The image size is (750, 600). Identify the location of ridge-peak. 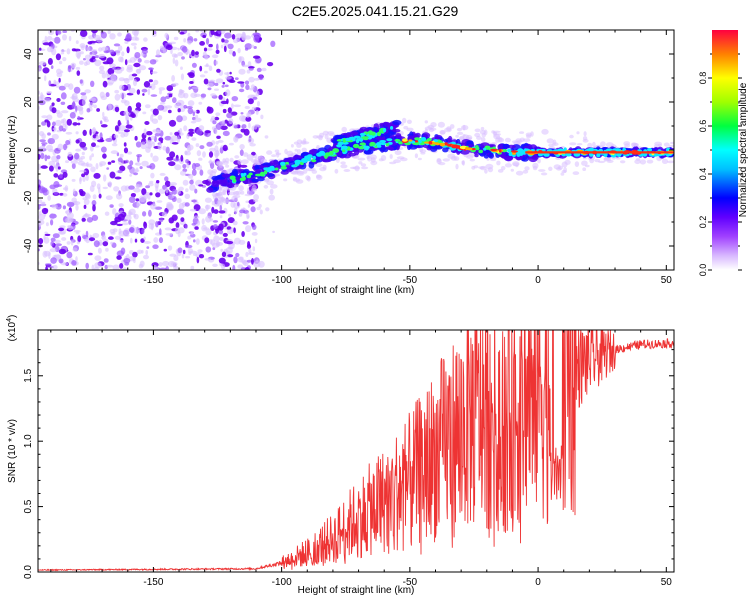
(470, 149).